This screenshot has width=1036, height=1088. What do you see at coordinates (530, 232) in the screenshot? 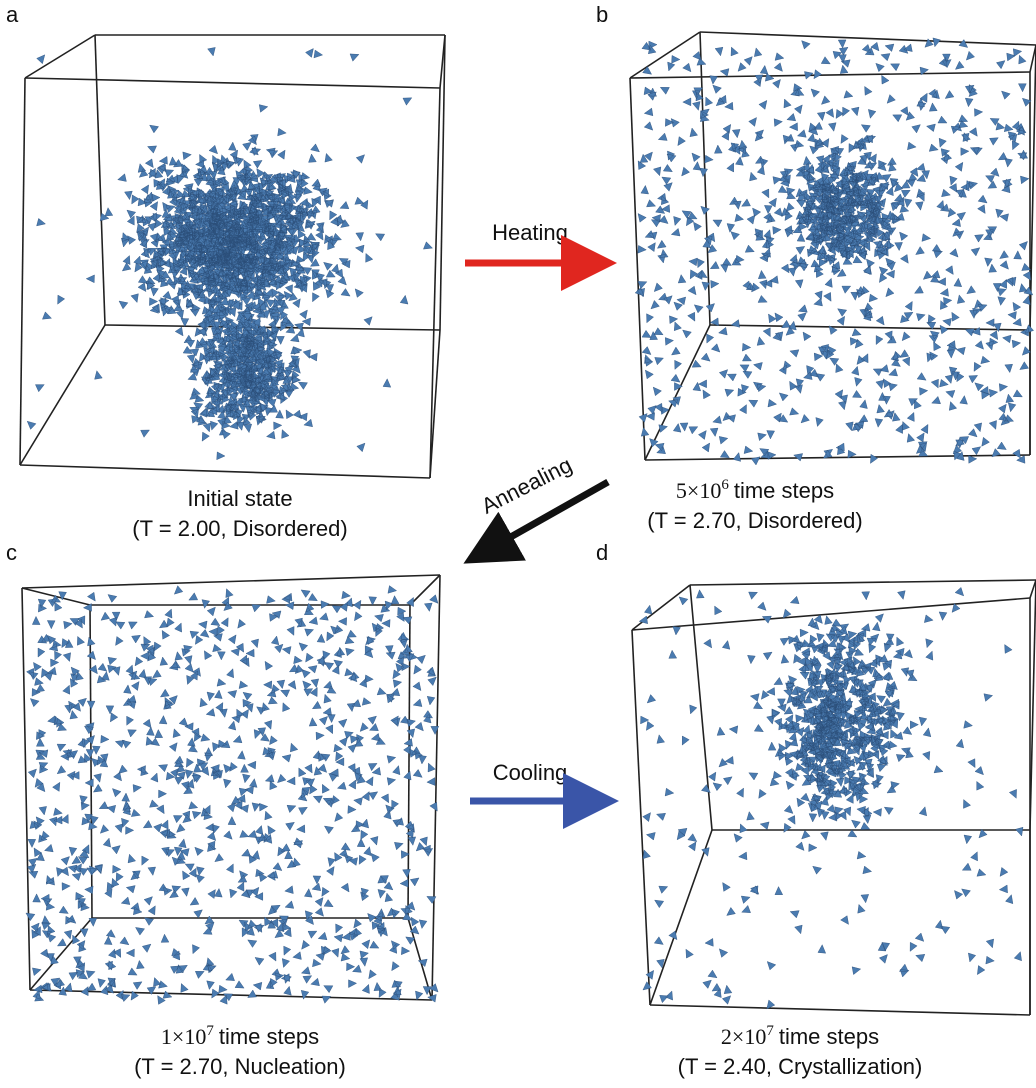
I see `arrow-label: Heating` at bounding box center [530, 232].